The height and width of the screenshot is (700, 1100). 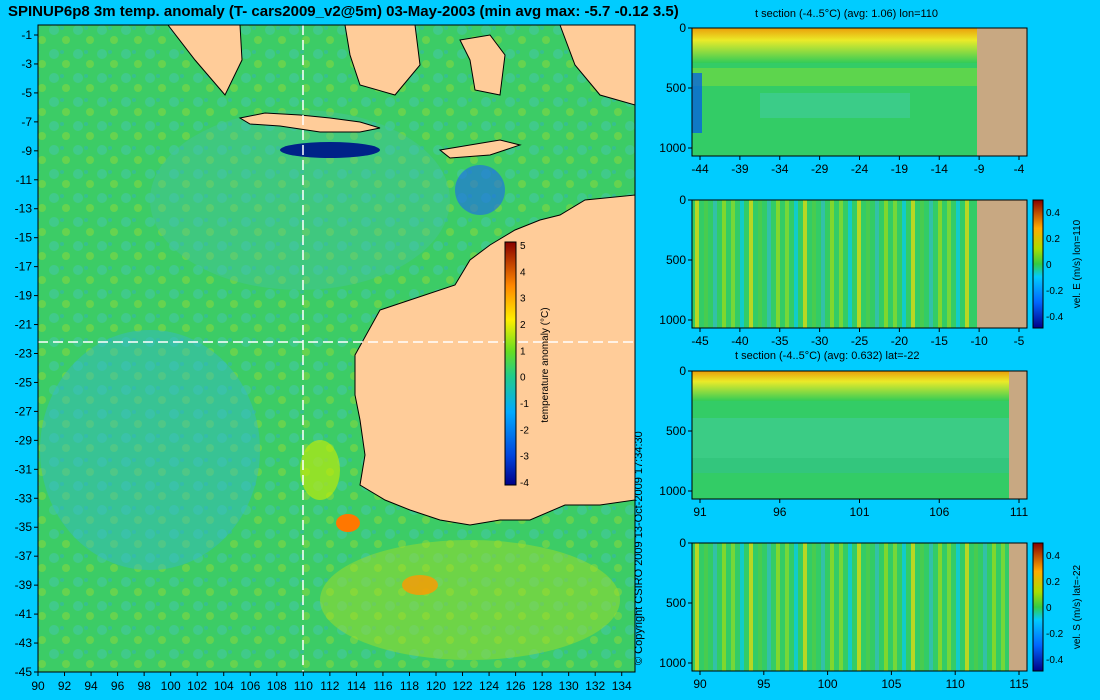 I want to click on section-x-tick-label: 115, so click(x=1018, y=684).